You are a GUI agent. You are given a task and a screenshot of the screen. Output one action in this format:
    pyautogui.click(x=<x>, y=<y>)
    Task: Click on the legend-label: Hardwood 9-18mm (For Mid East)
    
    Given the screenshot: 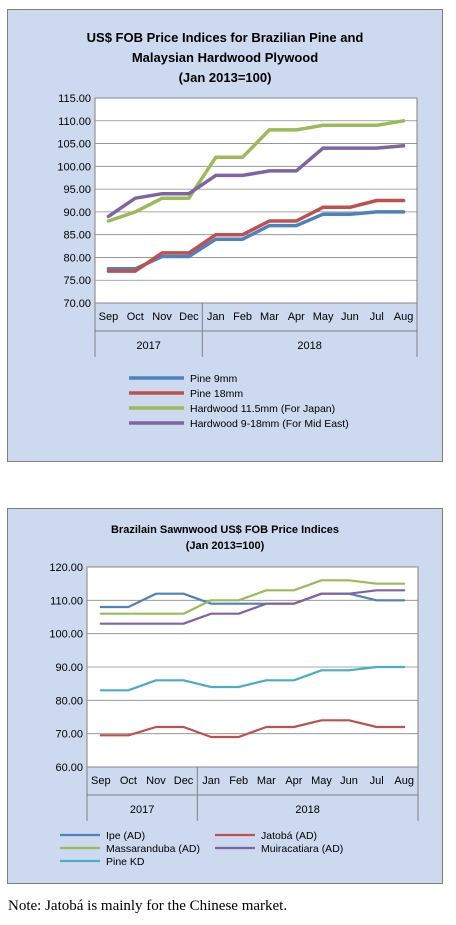 What is the action you would take?
    pyautogui.click(x=269, y=424)
    